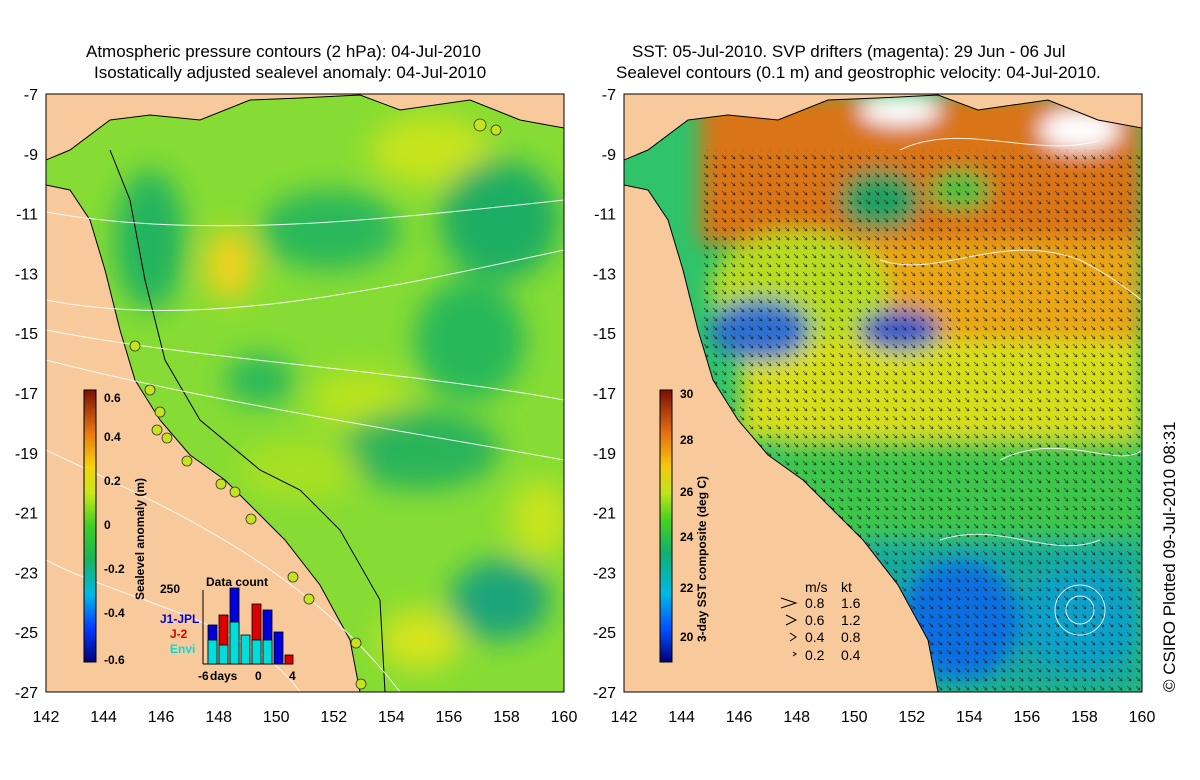  What do you see at coordinates (506, 717) in the screenshot?
I see `left-x-tick-label: 158` at bounding box center [506, 717].